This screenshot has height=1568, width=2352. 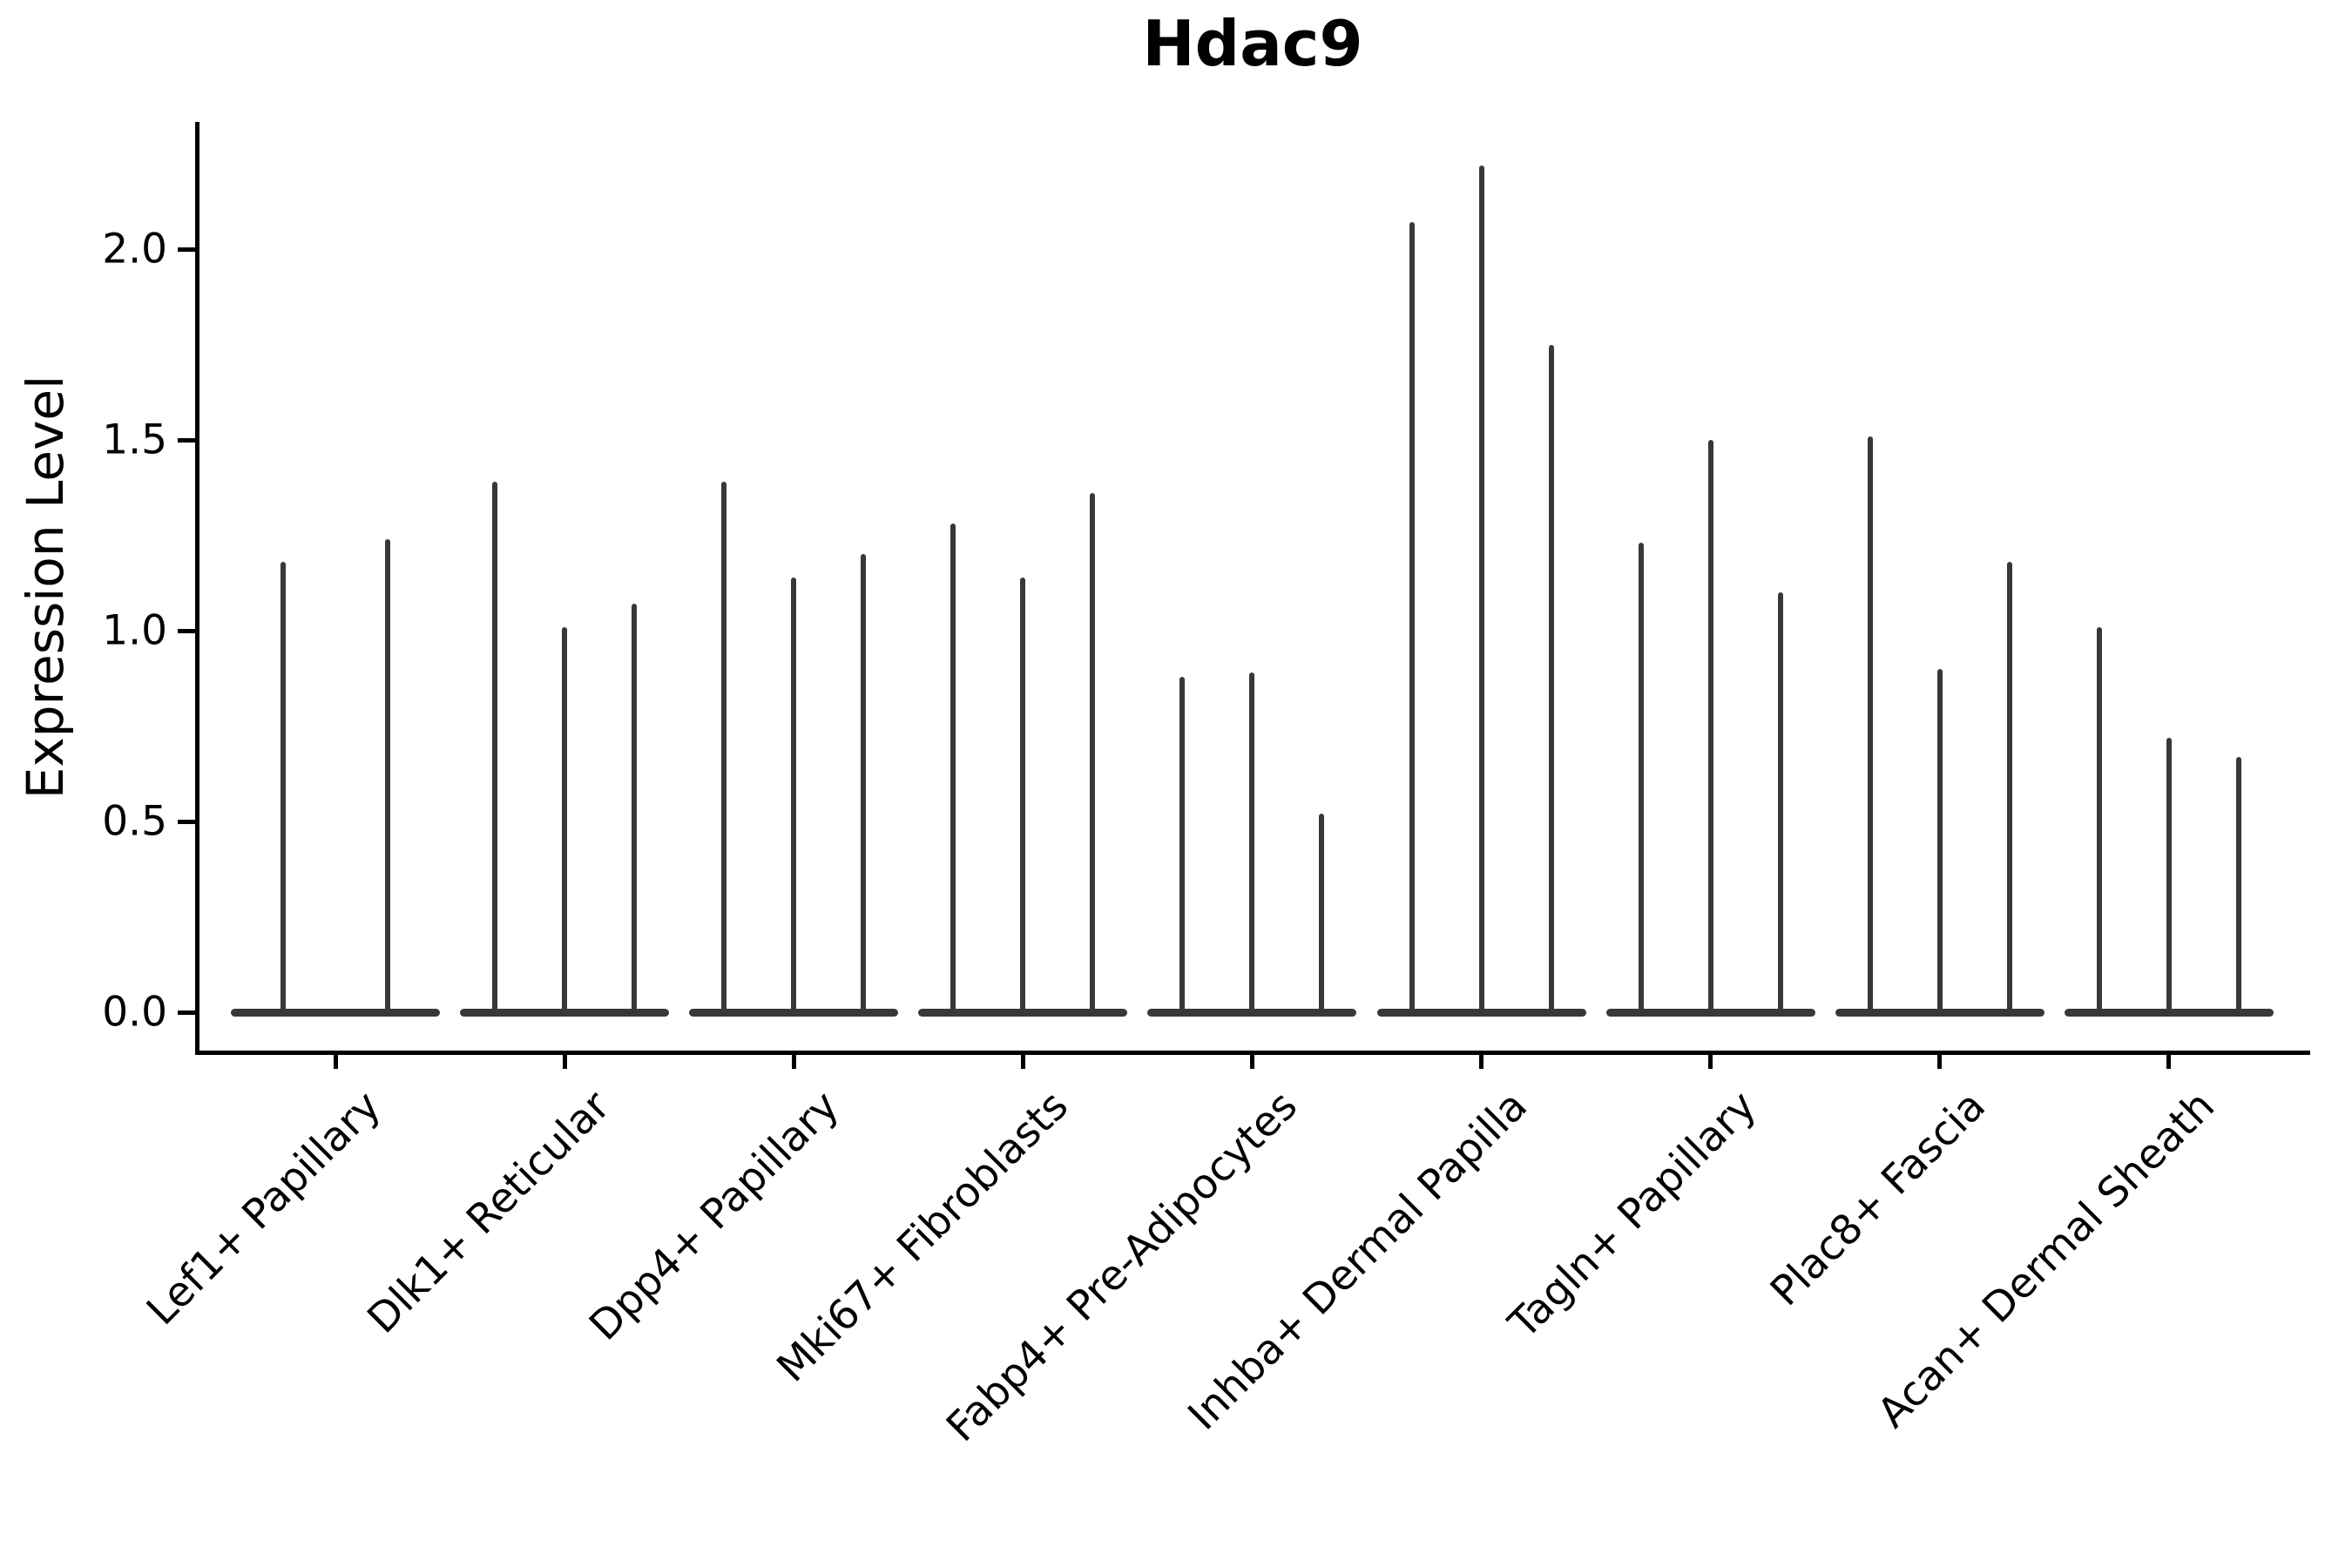 I want to click on y-tick-label: 2.0, so click(x=134, y=250).